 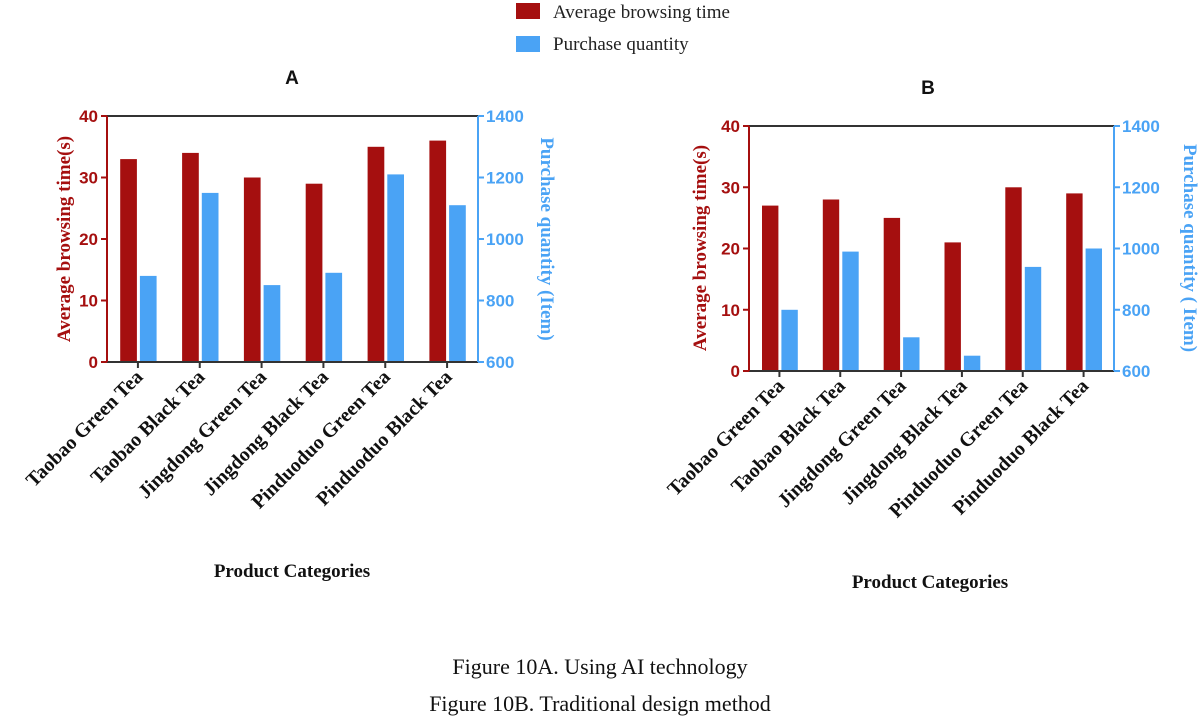 I want to click on chart-b-left-tick-label: 20, so click(x=730, y=249).